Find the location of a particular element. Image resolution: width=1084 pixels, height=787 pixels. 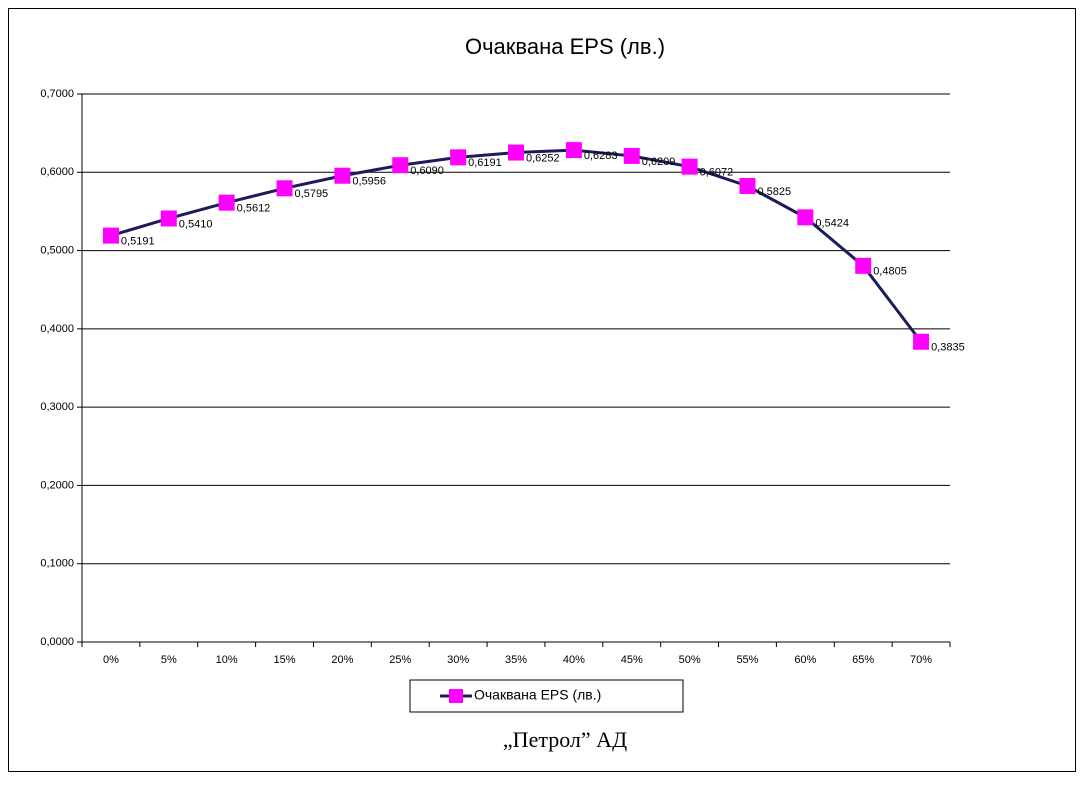

x-tick-label: 15% is located at coordinates (285, 660).